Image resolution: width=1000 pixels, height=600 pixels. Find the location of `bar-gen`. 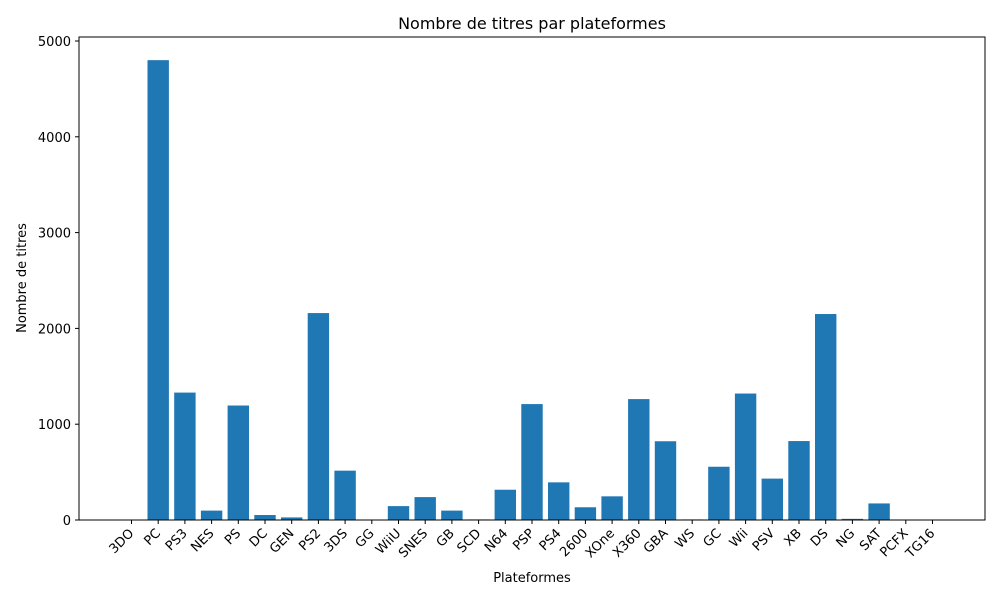

bar-gen is located at coordinates (292, 518).